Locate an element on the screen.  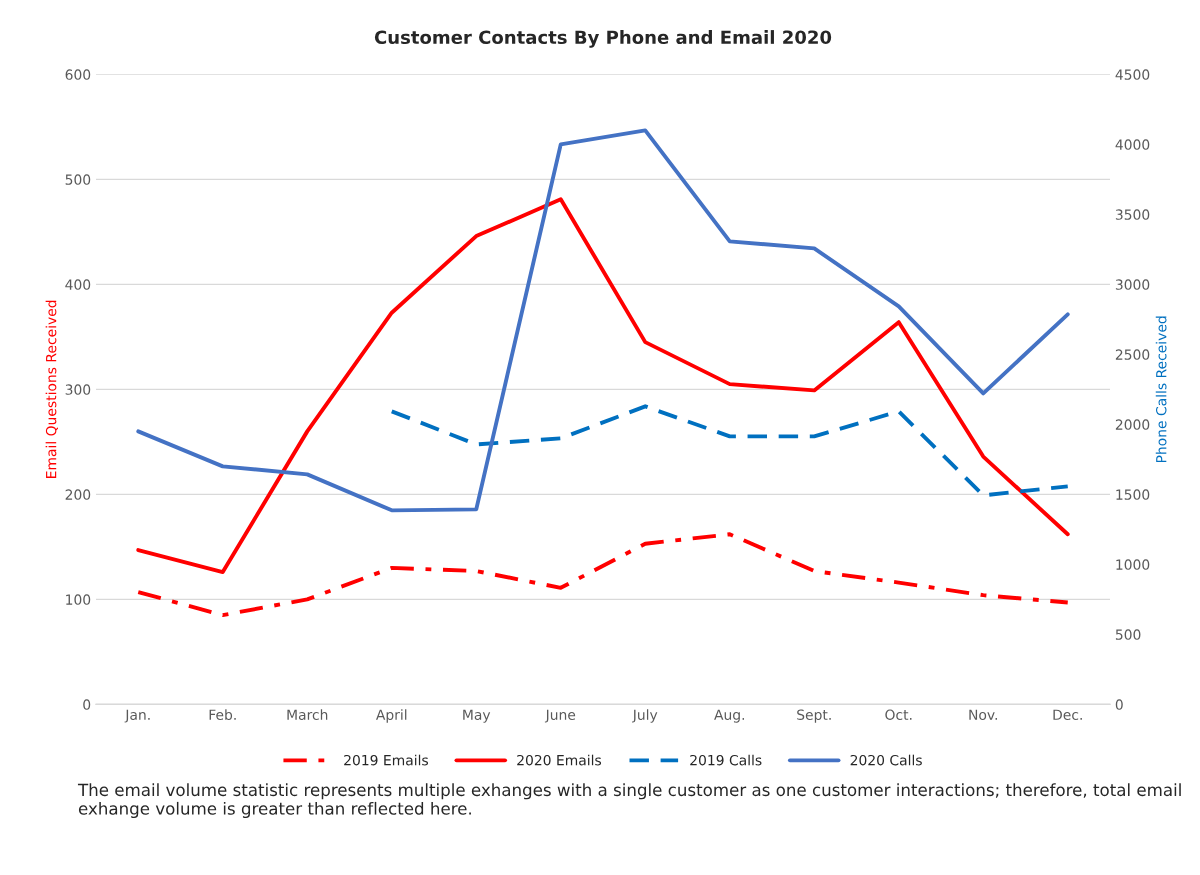
x-tick-label: Dec. is located at coordinates (1067, 714).